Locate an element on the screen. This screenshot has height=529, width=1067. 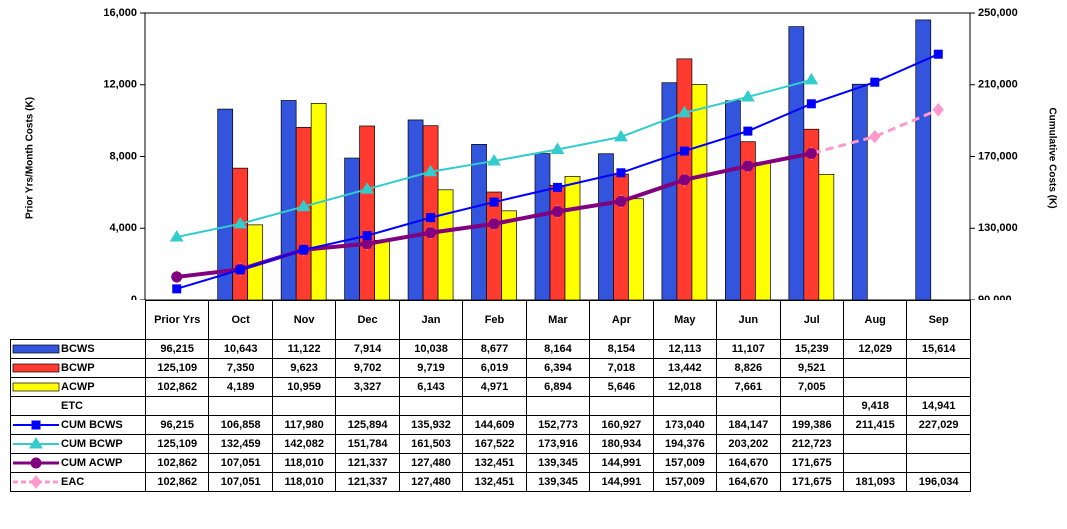
value-cell: 211,415 is located at coordinates (875, 425).